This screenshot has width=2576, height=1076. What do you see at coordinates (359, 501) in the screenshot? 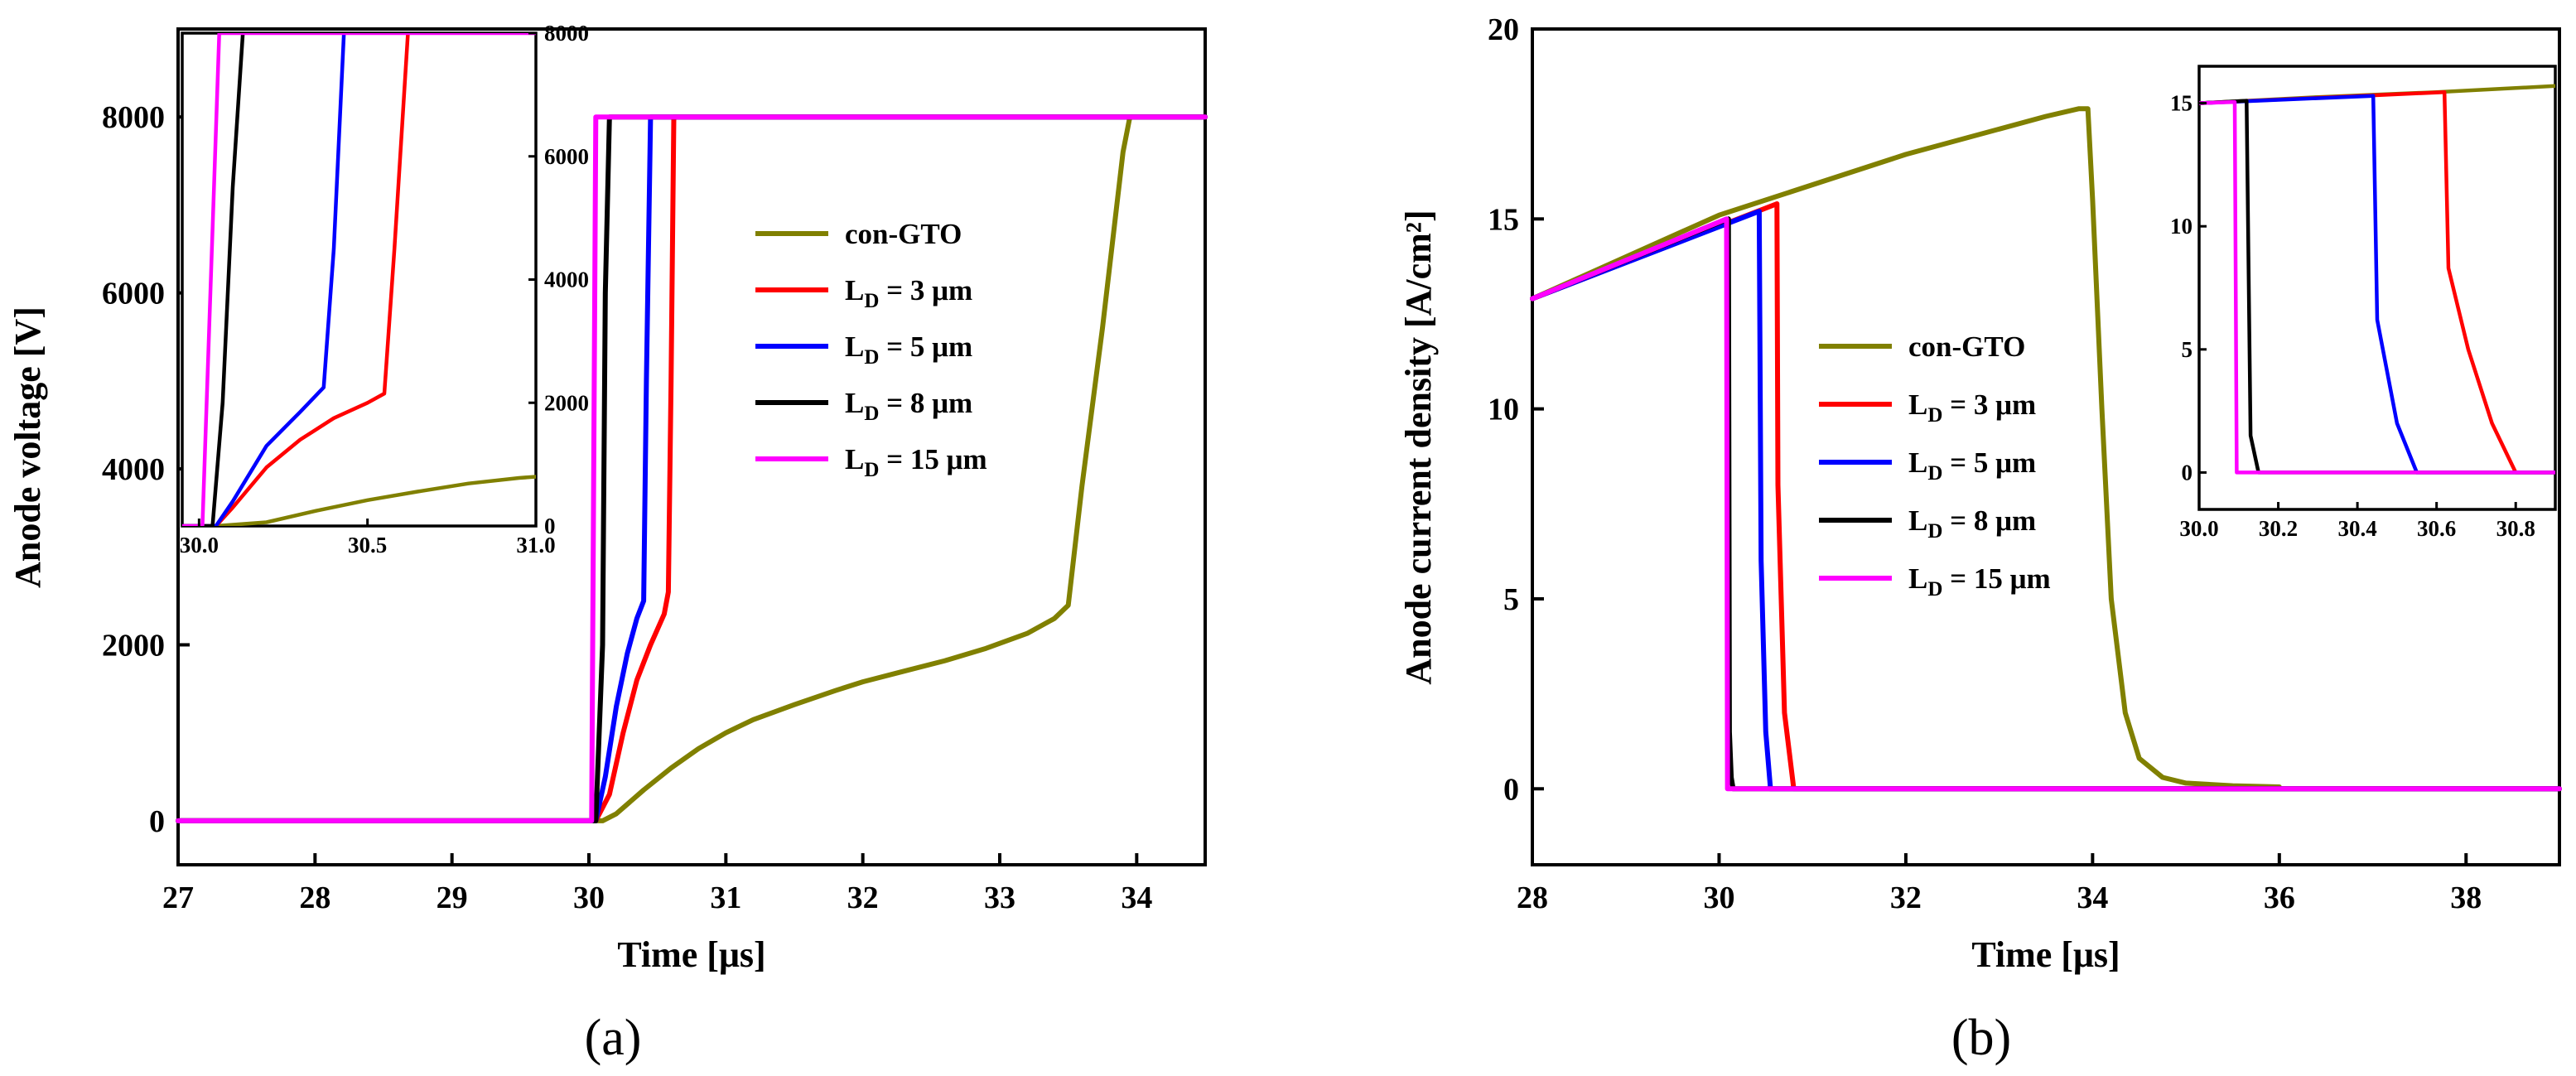
I see `inset-series-line-con-gto` at bounding box center [359, 501].